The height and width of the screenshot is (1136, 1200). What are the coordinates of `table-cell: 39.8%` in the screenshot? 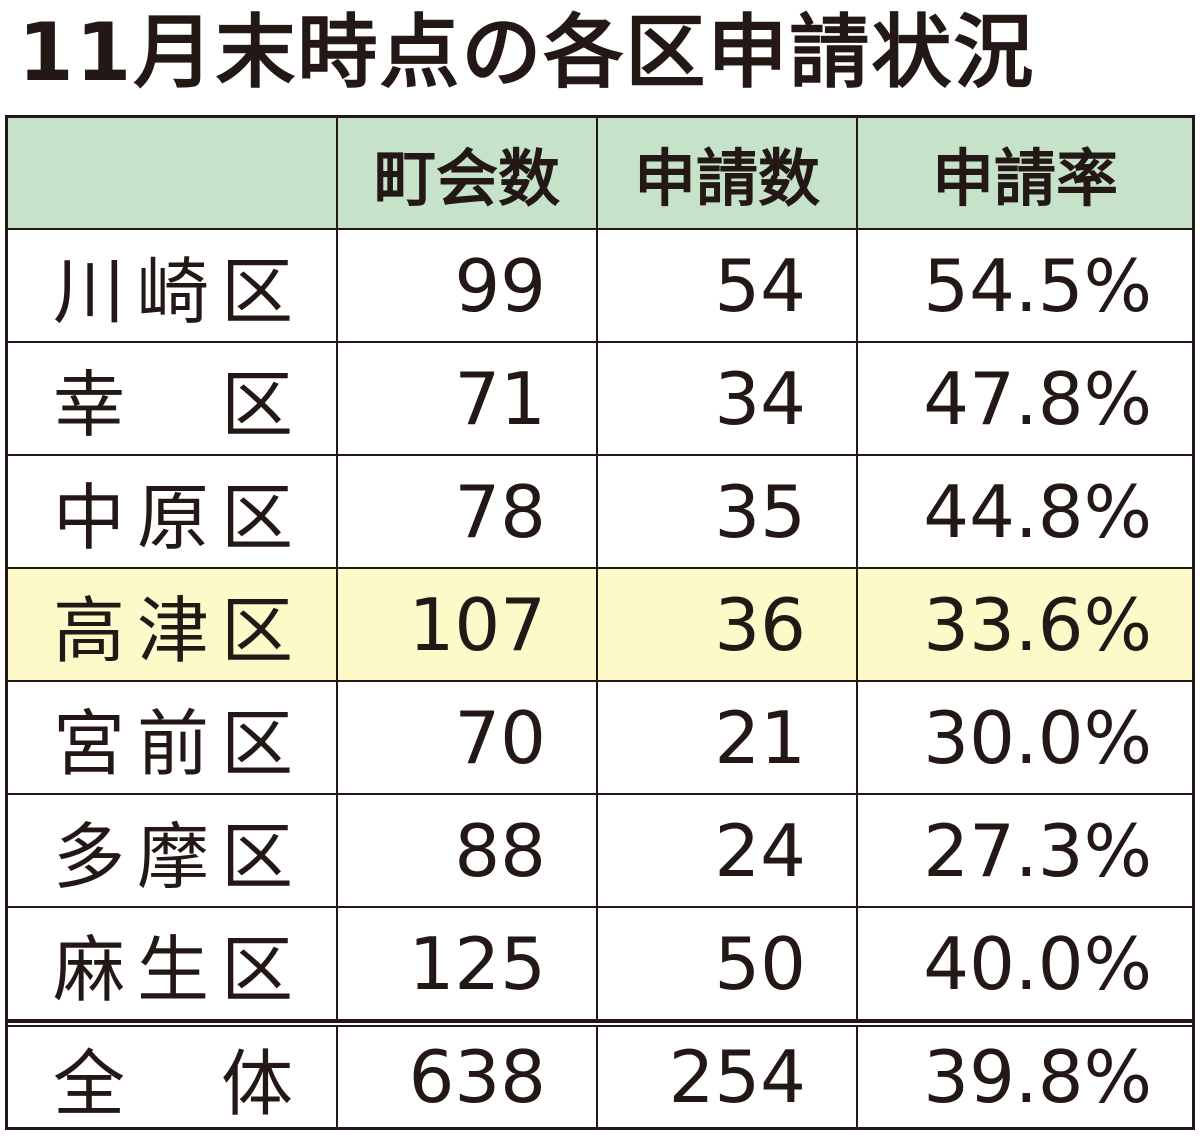 It's located at (1037, 1077).